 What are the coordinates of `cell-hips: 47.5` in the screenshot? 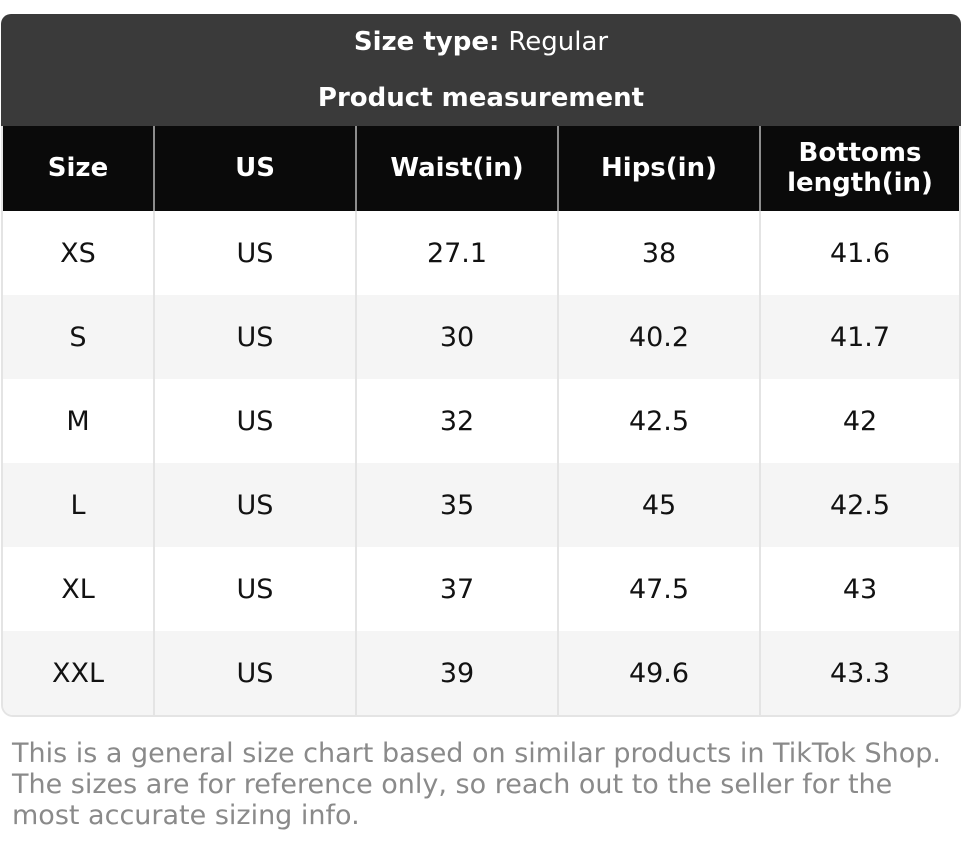 It's located at (660, 589).